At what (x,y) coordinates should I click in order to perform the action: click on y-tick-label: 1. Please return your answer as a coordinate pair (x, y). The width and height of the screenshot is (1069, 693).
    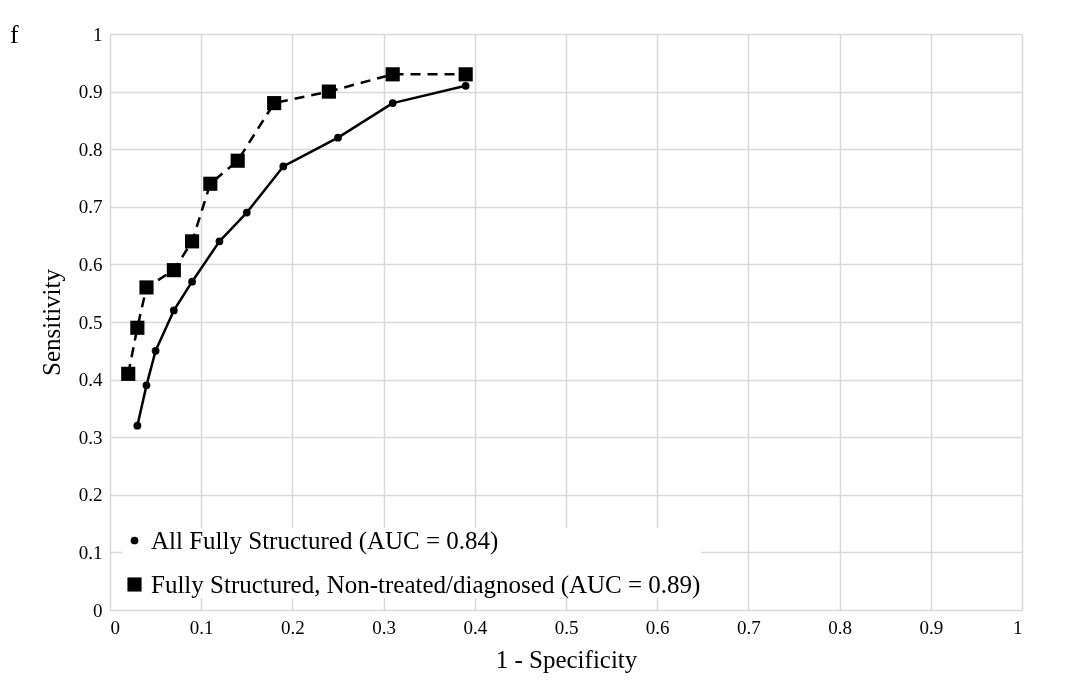
    Looking at the image, I should click on (98, 34).